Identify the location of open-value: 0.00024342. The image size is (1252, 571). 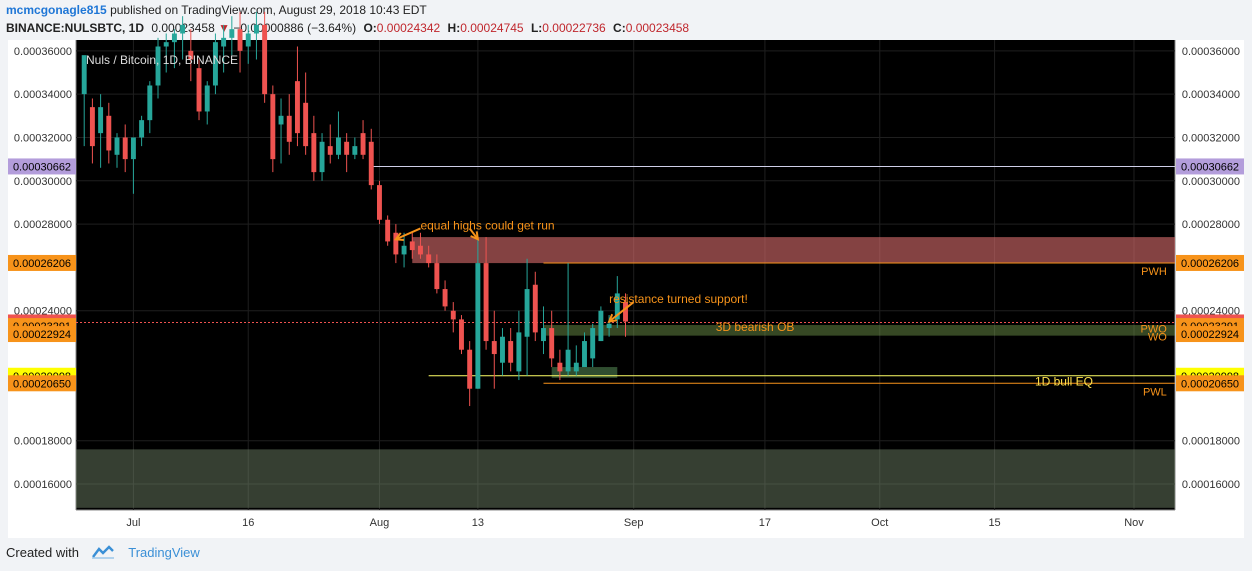
(408, 28).